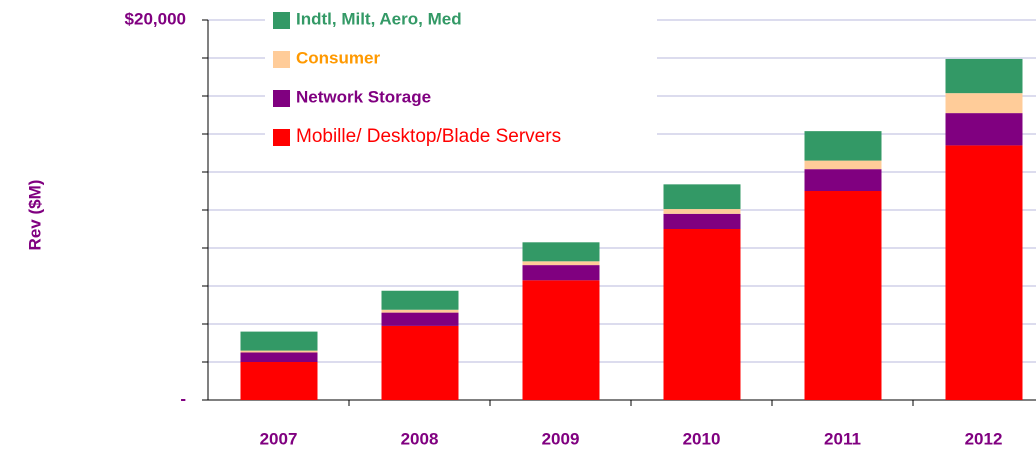  What do you see at coordinates (561, 438) in the screenshot?
I see `x-tick-label: 2009` at bounding box center [561, 438].